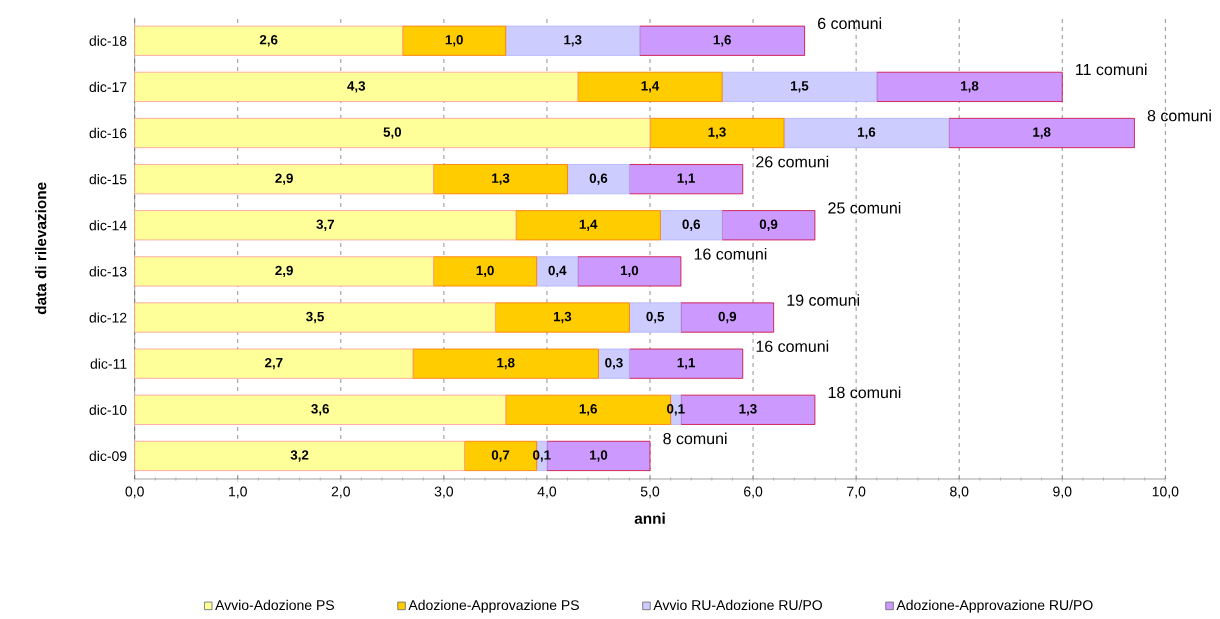 This screenshot has height=619, width=1220. Describe the element at coordinates (108, 271) in the screenshot. I see `y-tick-label: dic-13` at that location.